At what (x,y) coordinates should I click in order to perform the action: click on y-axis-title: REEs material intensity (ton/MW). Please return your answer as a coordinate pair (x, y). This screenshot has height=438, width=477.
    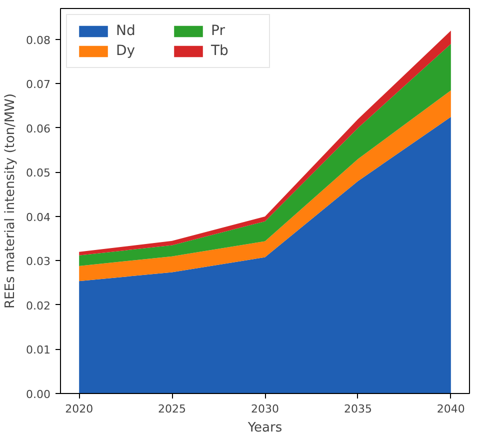
    Looking at the image, I should click on (10, 201).